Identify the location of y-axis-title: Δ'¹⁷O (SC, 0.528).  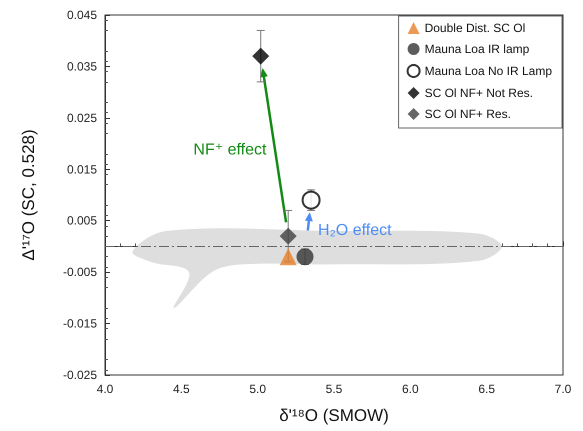
(28, 195).